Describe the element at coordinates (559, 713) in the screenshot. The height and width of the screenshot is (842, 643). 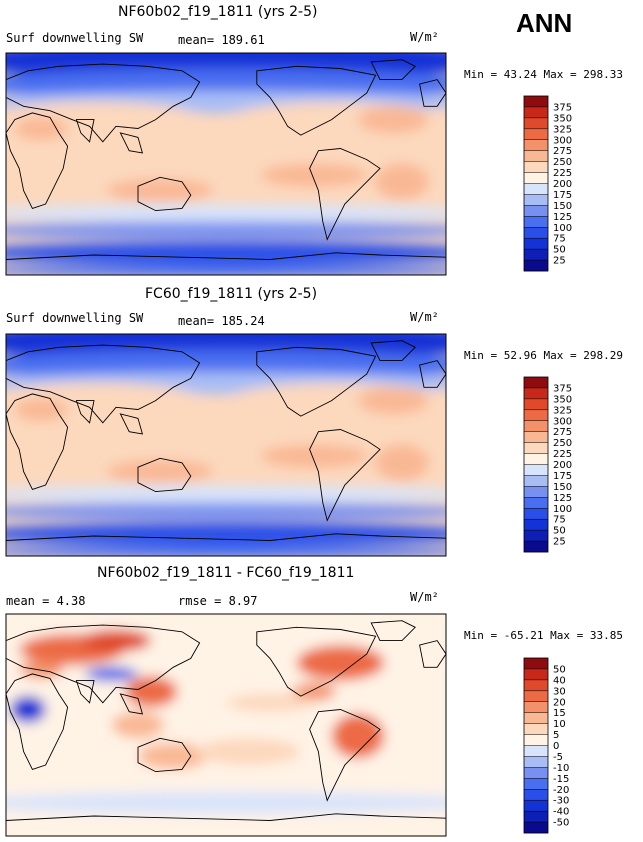
I see `colorbar-tick-label: 15` at that location.